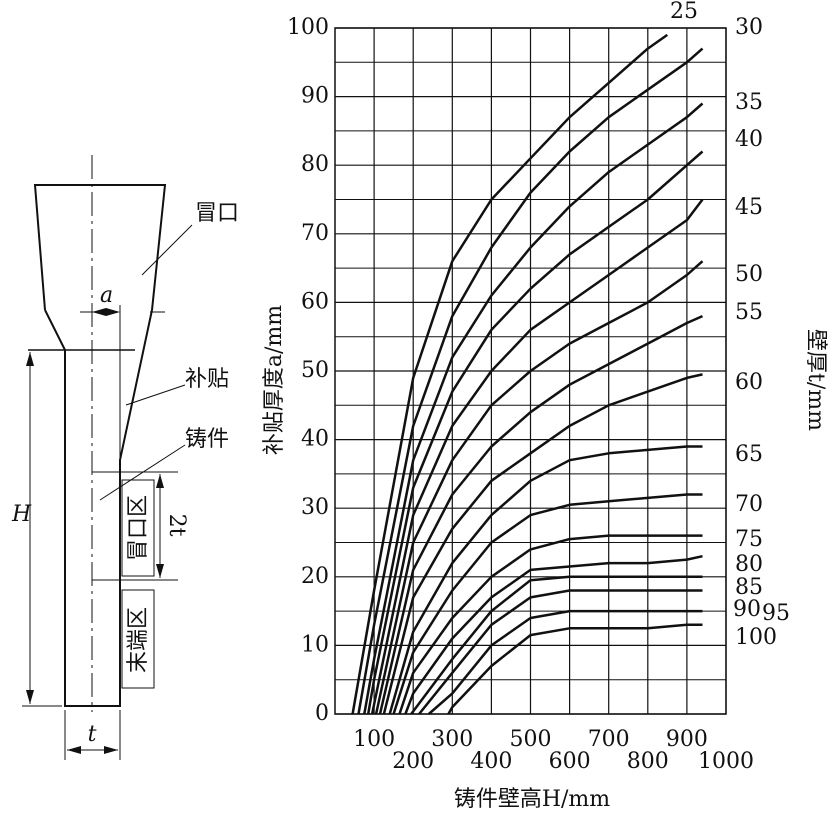 The image size is (831, 821). What do you see at coordinates (749, 587) in the screenshot?
I see `series-label: 85` at bounding box center [749, 587].